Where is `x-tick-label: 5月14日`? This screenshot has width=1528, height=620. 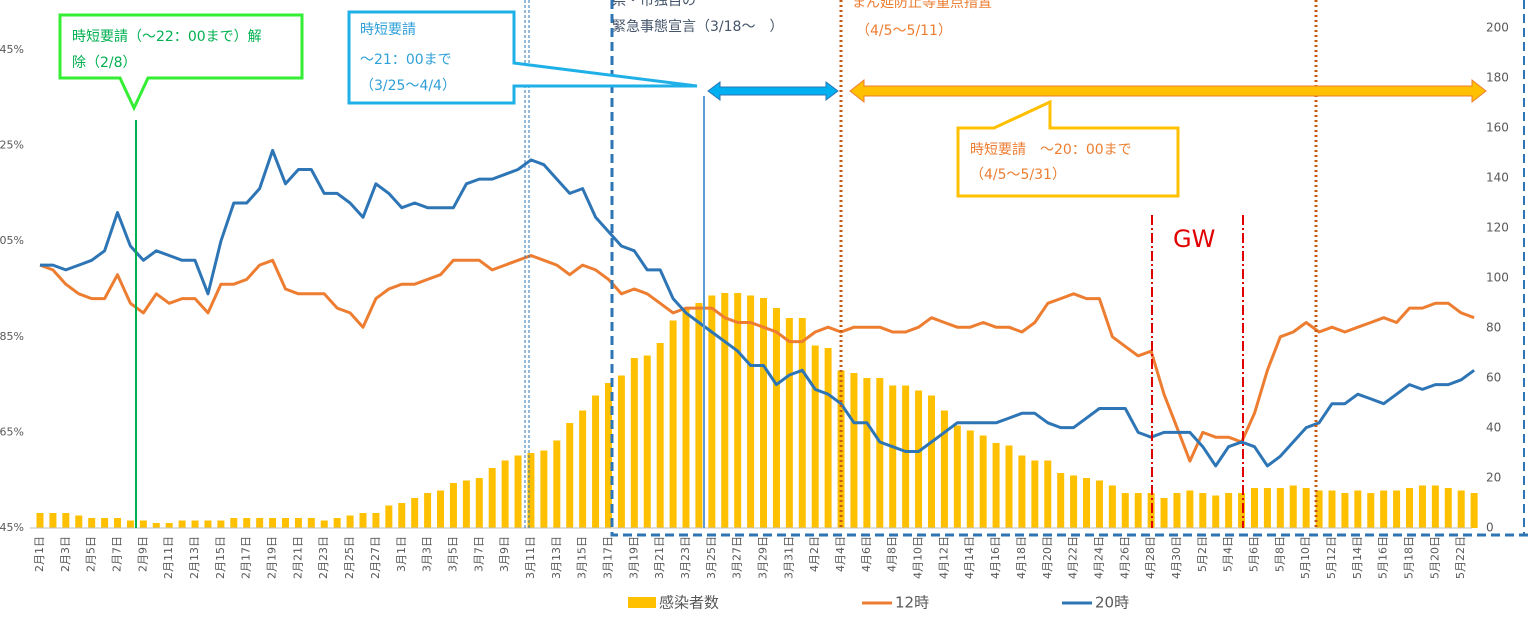 x-tick-label: 5月14日 is located at coordinates (1357, 557).